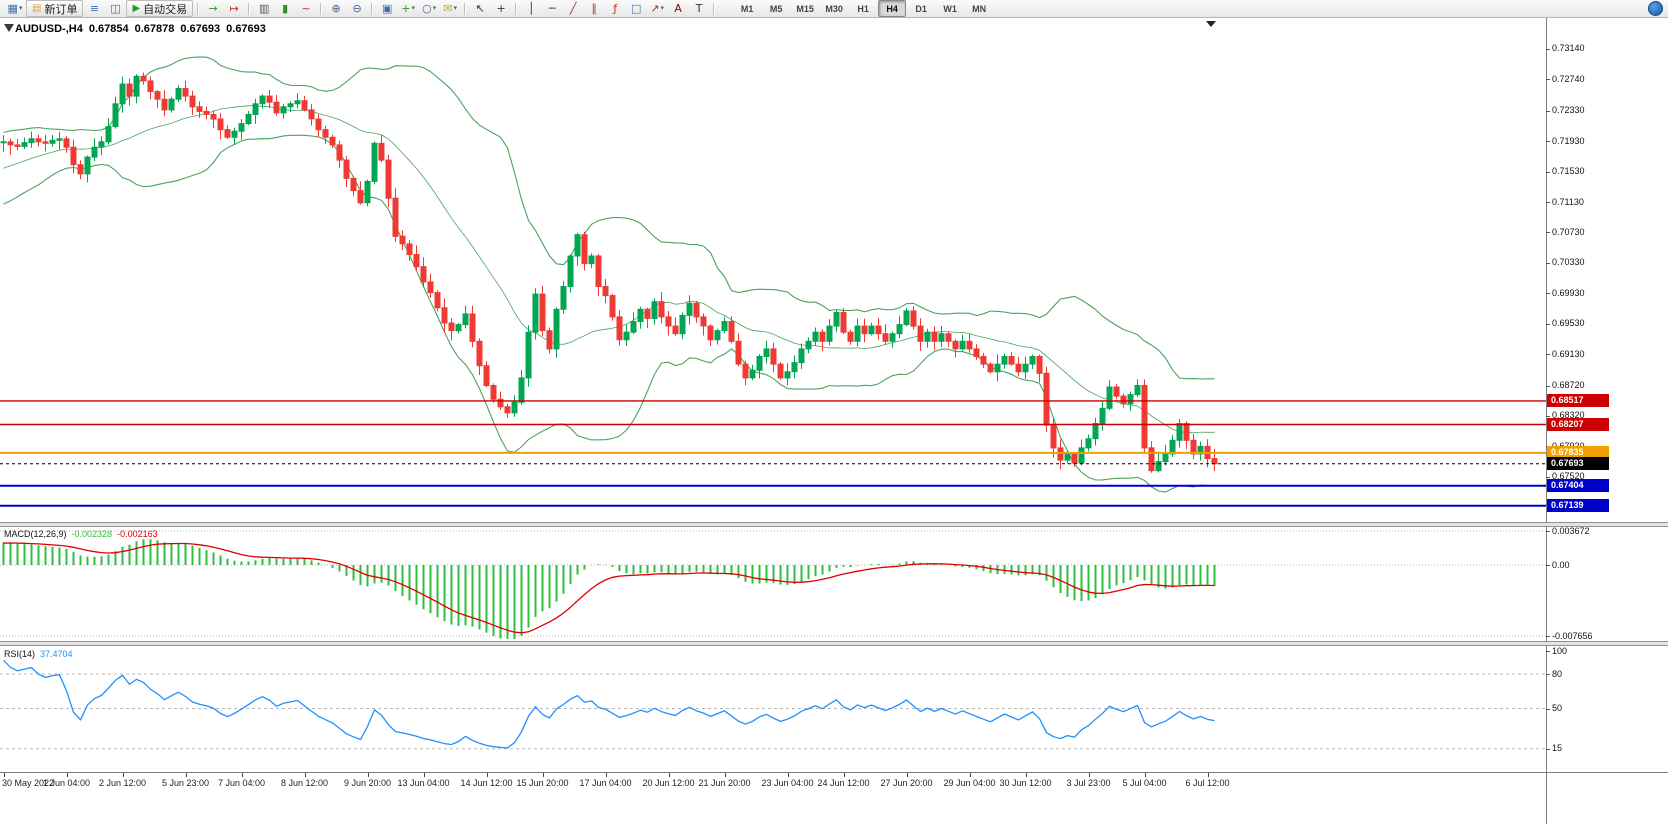  Describe the element at coordinates (357, 8) in the screenshot. I see `zoom-out-icon: ⊖` at that location.